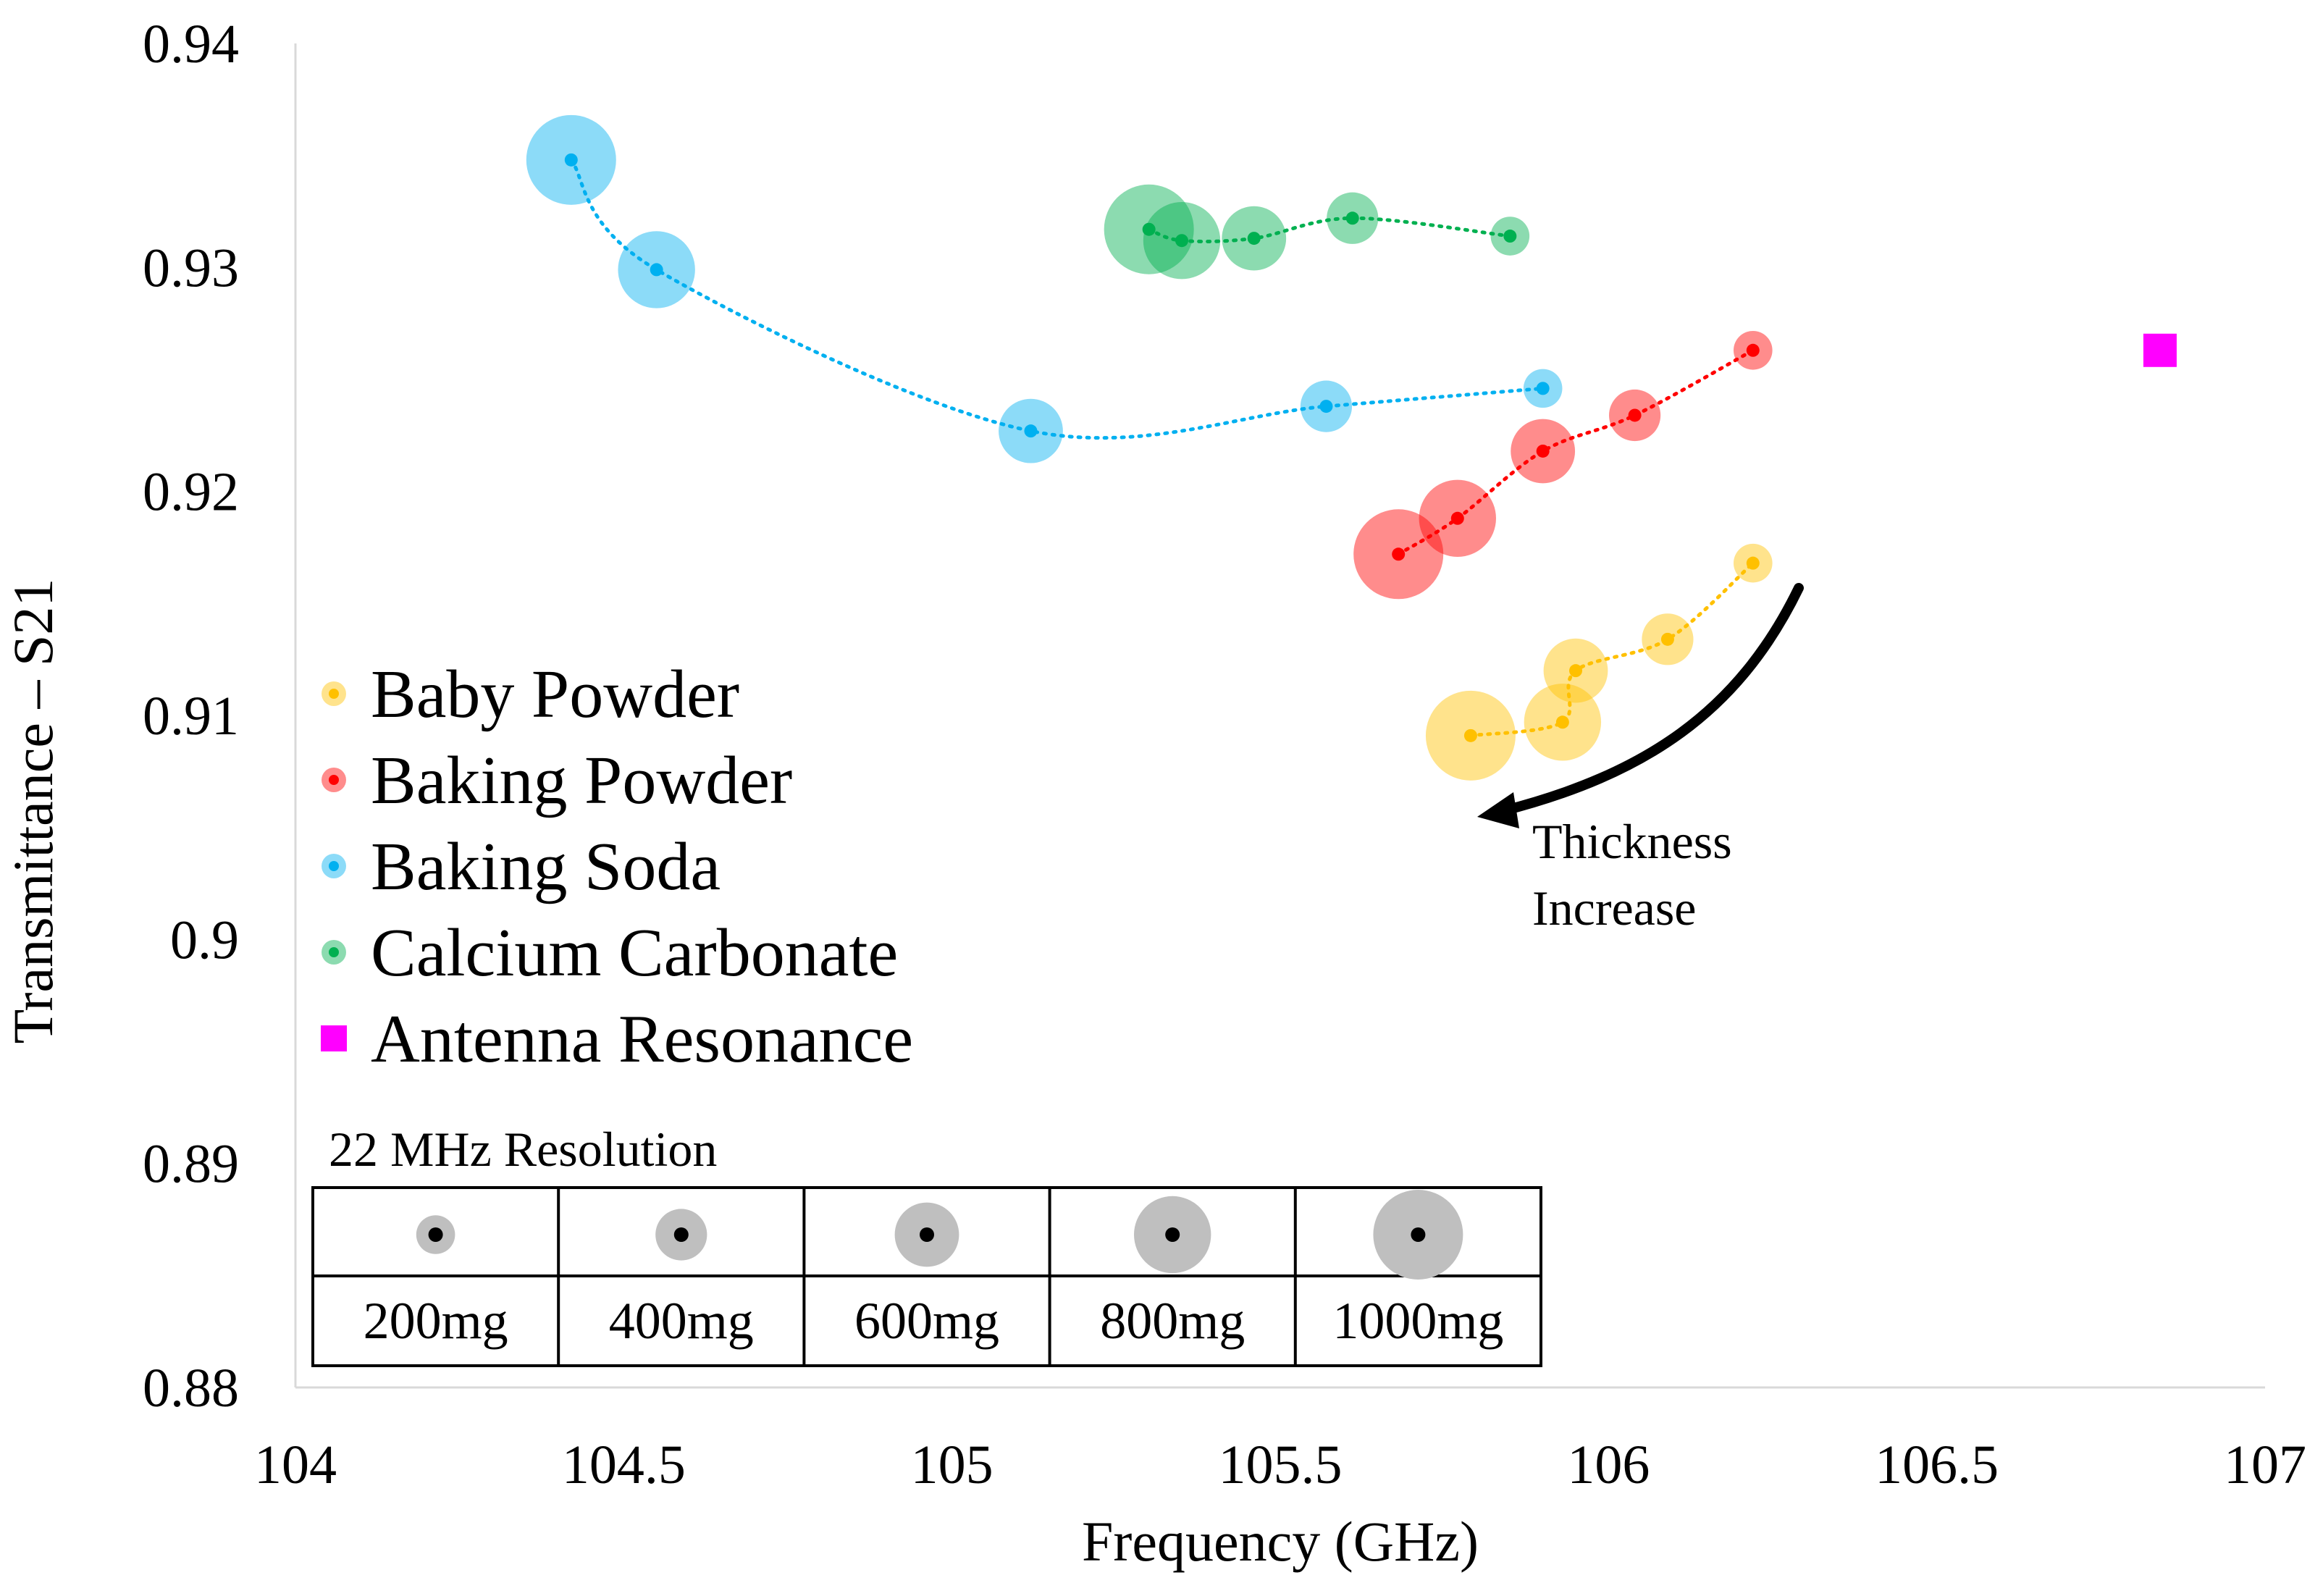  What do you see at coordinates (1418, 1321) in the screenshot?
I see `size-legend-label-1000mg: 1000mg` at bounding box center [1418, 1321].